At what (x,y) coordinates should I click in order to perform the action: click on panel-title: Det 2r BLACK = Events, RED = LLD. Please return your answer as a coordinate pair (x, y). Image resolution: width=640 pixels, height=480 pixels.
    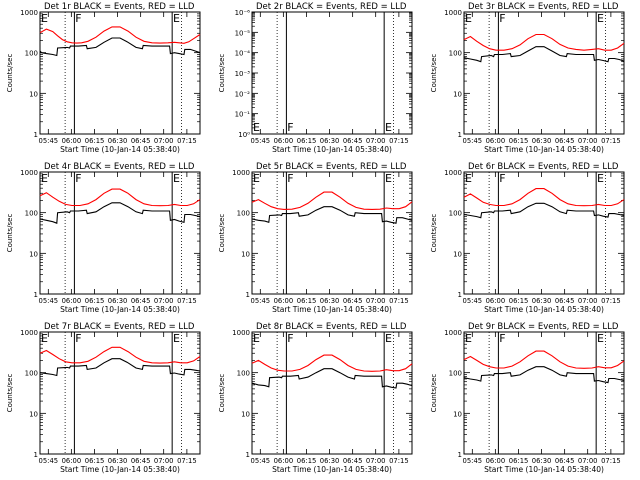
    Looking at the image, I should click on (331, 7).